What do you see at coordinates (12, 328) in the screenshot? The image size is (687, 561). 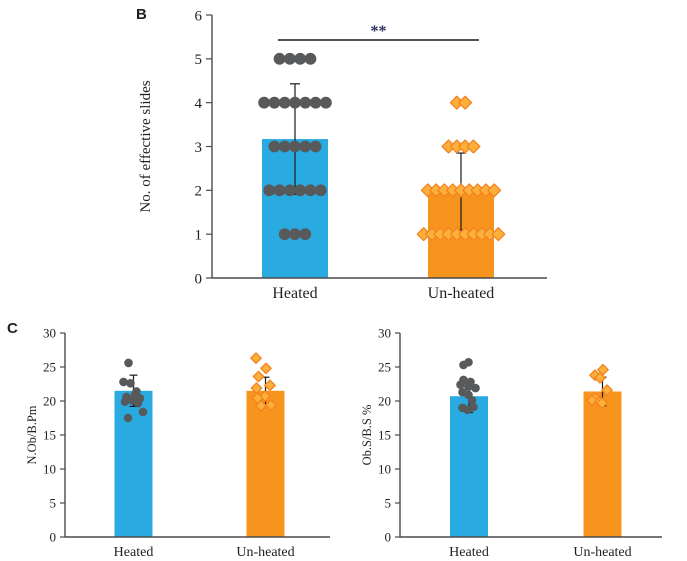 I see `panel-label-c: C` at bounding box center [12, 328].